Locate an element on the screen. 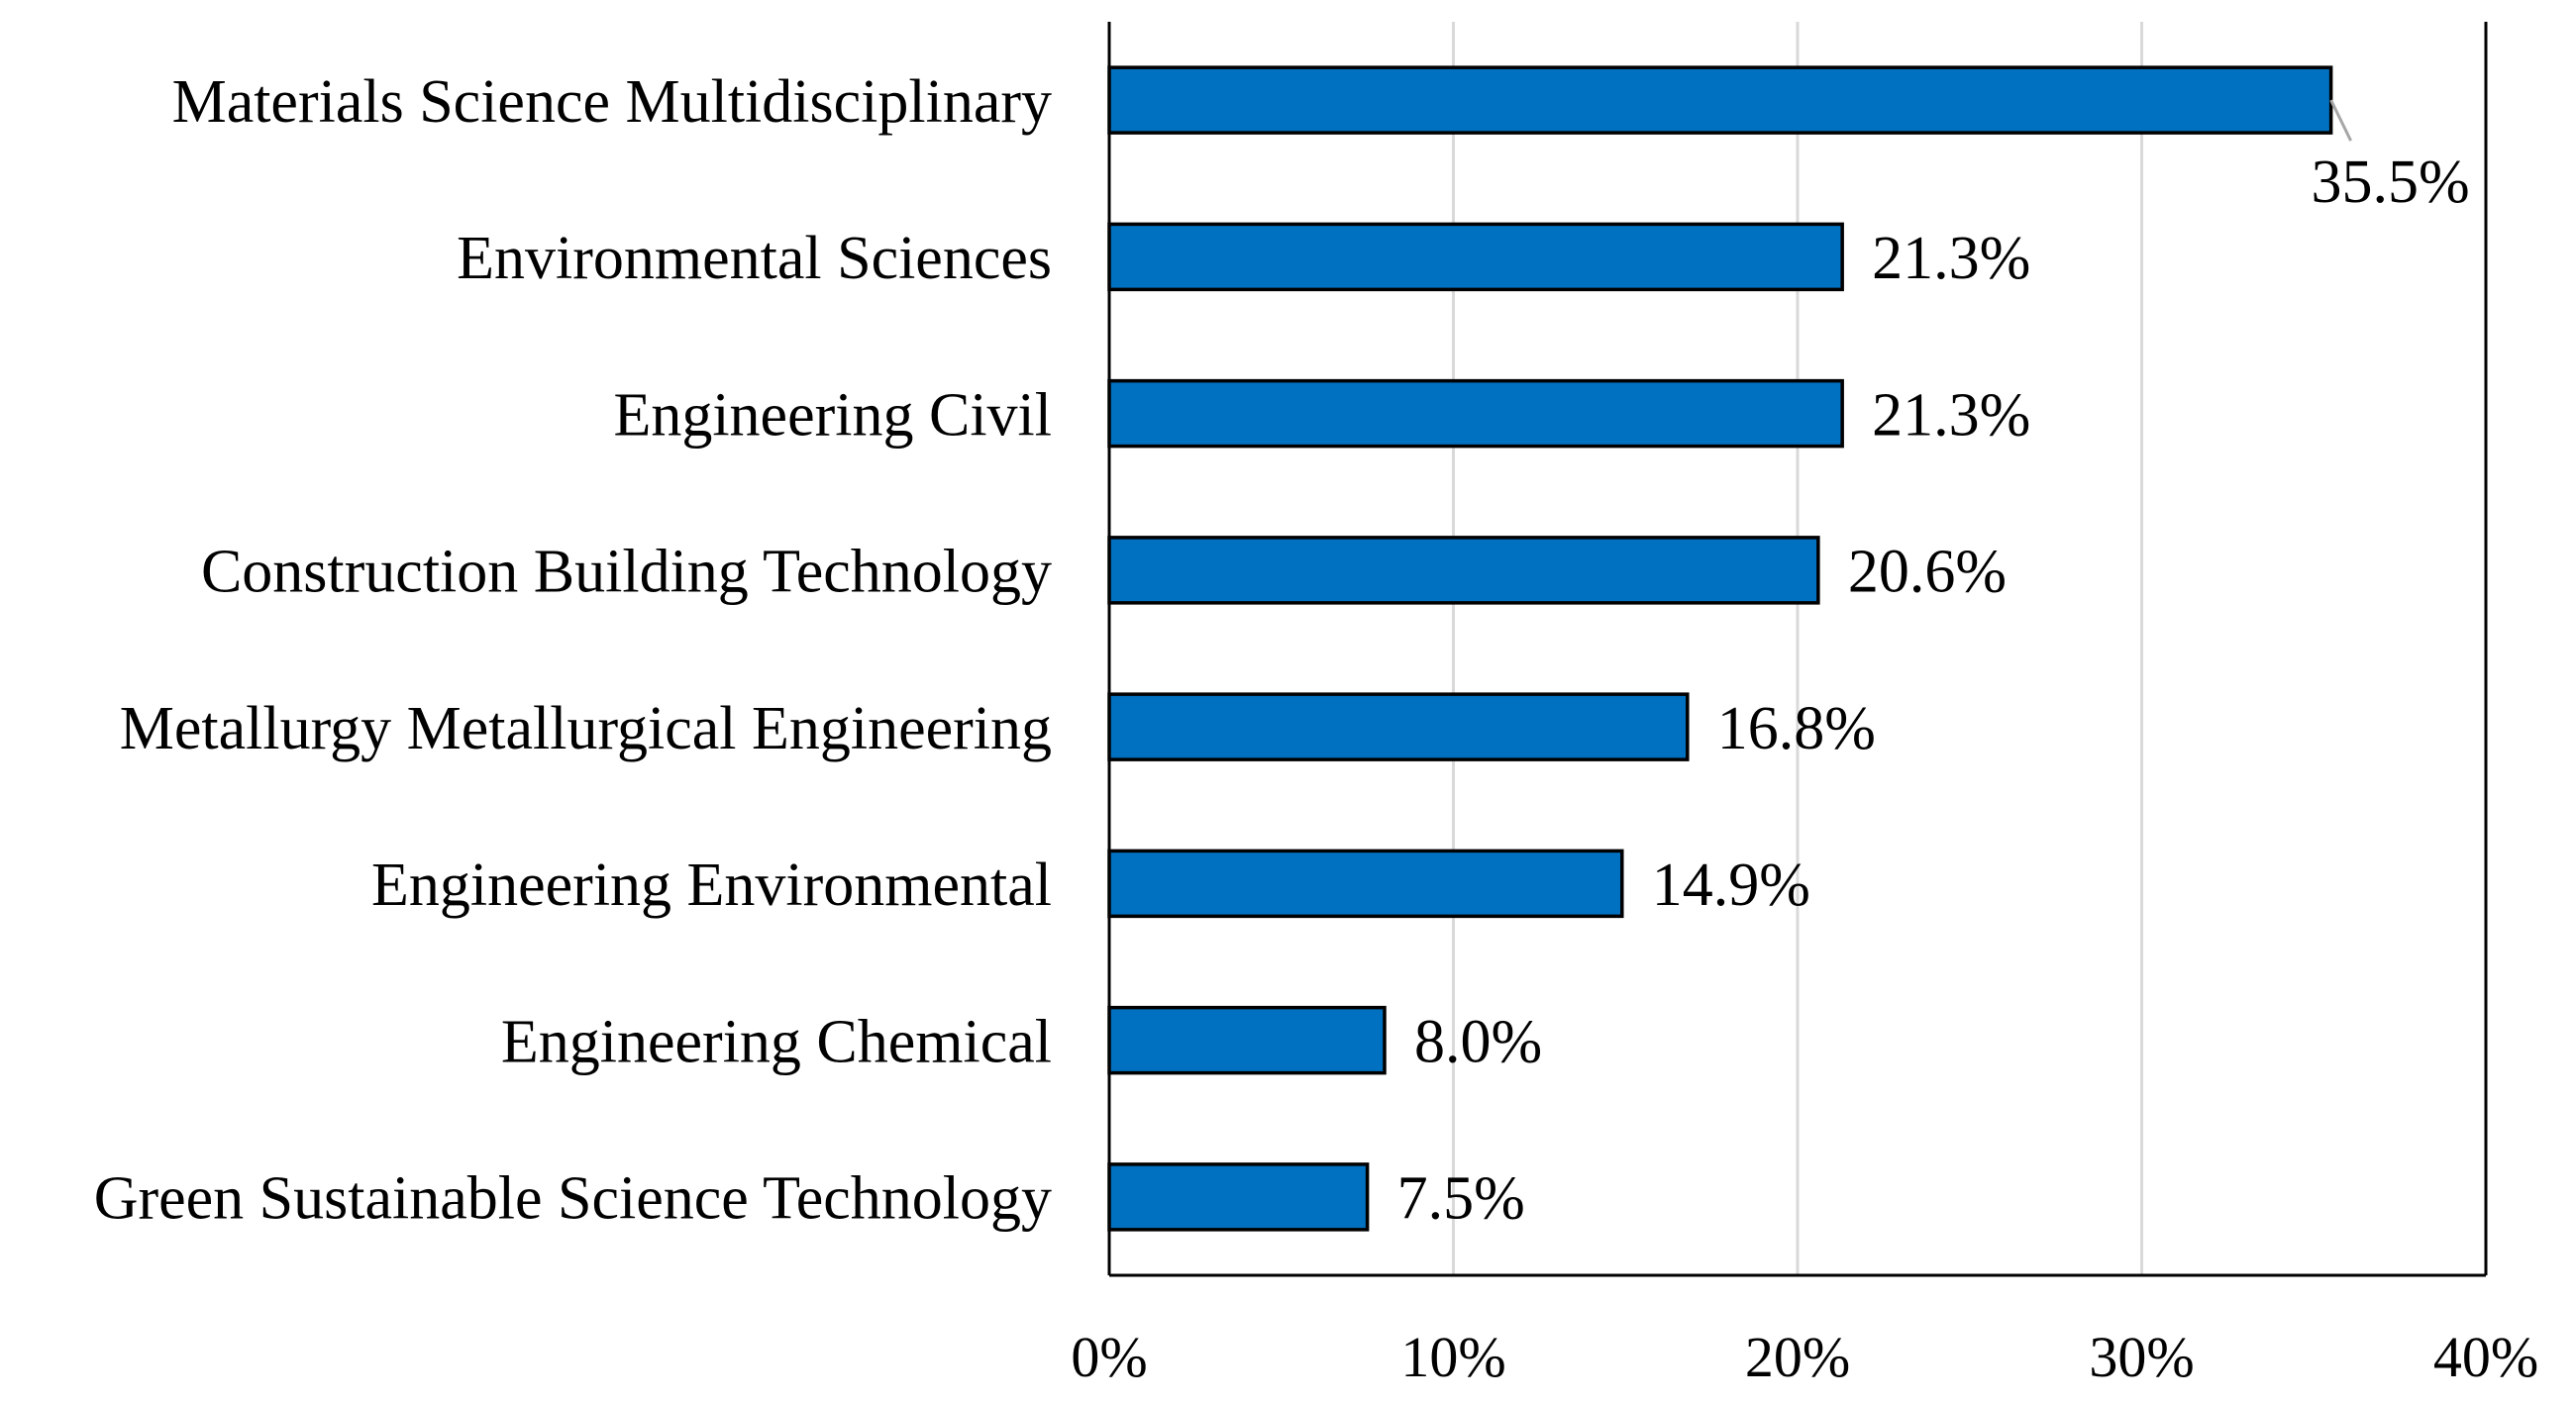 The width and height of the screenshot is (2576, 1405). category-label-8: Green Sustainable Science Technology is located at coordinates (573, 1199).